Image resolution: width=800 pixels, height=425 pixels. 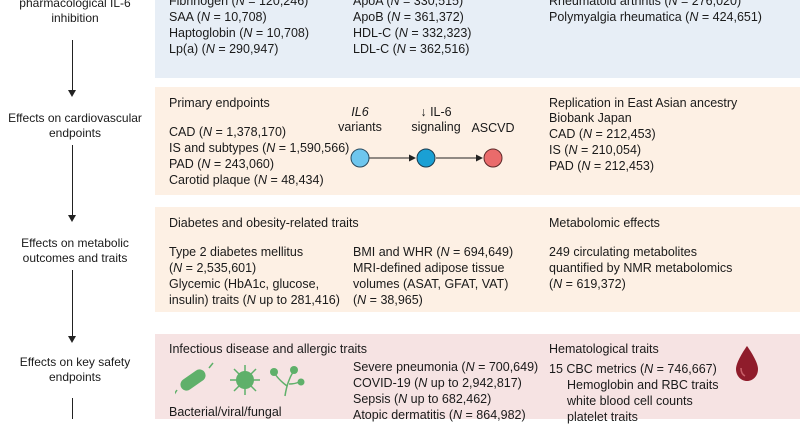 I want to click on t2d-line: Type 2 diabetes mellitus, so click(x=236, y=252).